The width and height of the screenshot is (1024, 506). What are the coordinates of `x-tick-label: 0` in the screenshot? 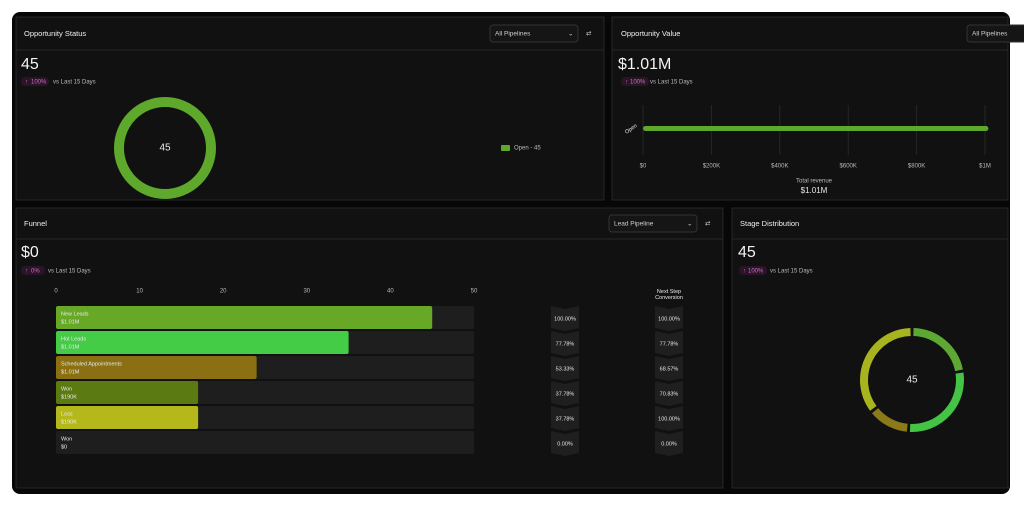 It's located at (56, 292).